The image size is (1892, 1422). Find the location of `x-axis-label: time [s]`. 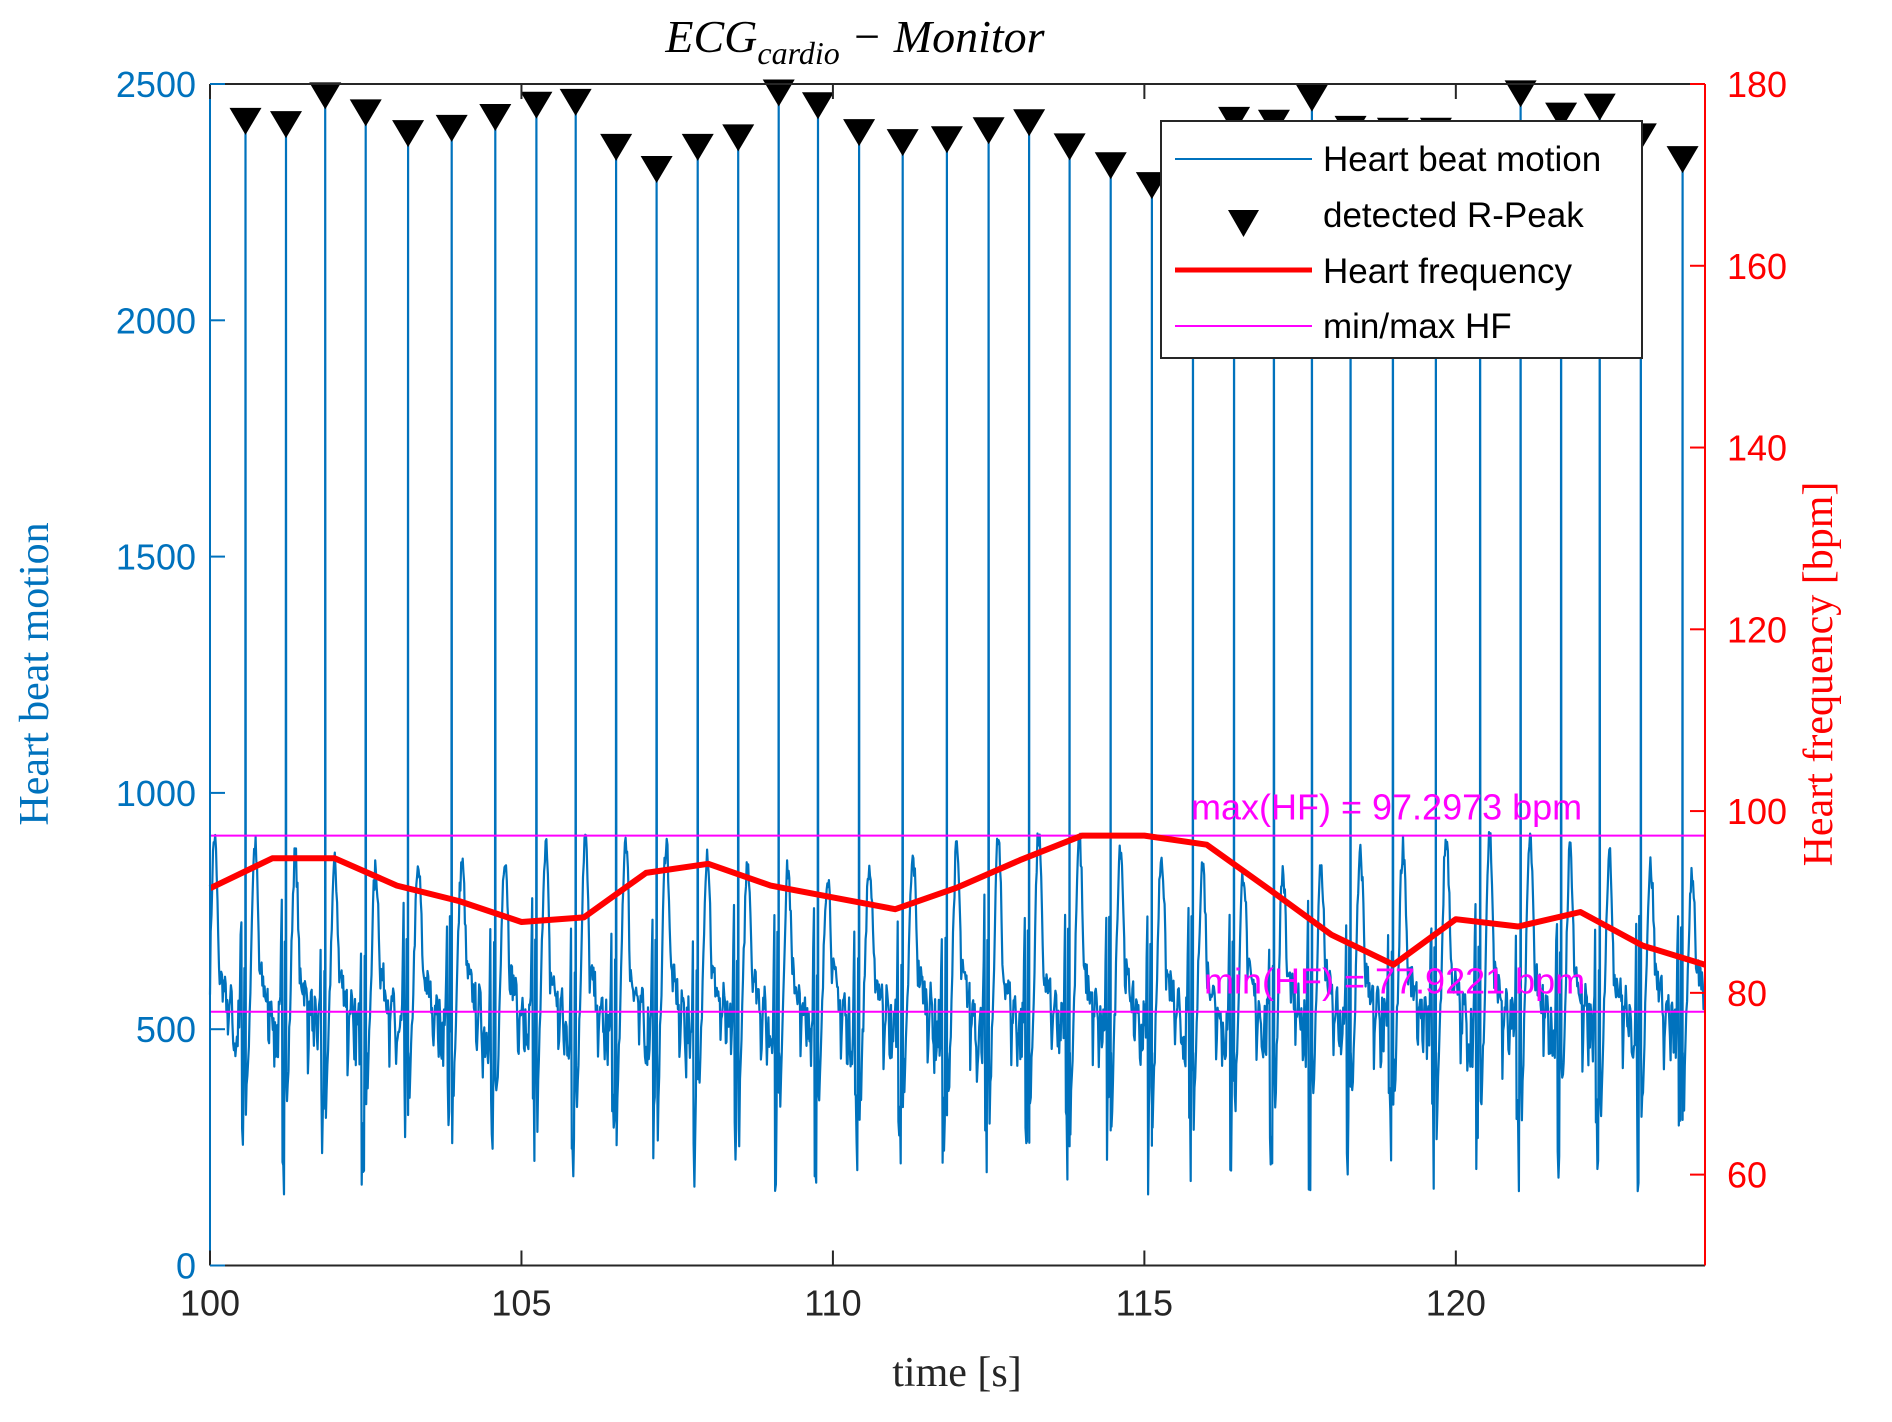

x-axis-label: time [s] is located at coordinates (956, 1373).